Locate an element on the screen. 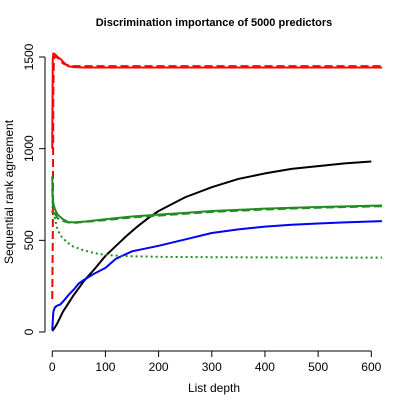 The image size is (407, 407). y-tick-label: 1000 is located at coordinates (29, 148).